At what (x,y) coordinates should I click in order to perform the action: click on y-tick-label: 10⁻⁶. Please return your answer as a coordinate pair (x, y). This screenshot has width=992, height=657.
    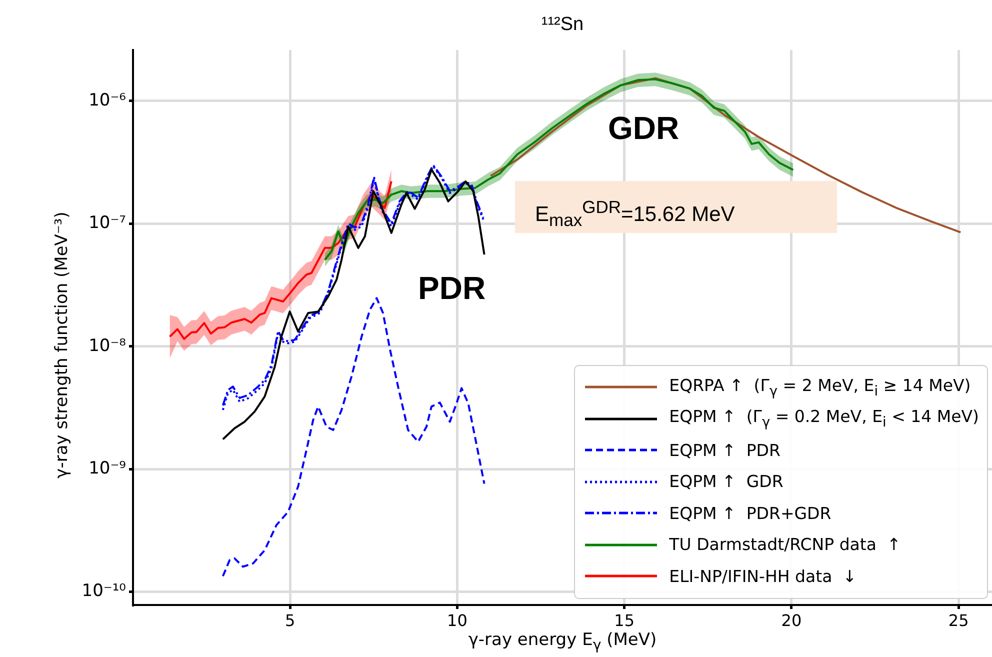
    Looking at the image, I should click on (107, 100).